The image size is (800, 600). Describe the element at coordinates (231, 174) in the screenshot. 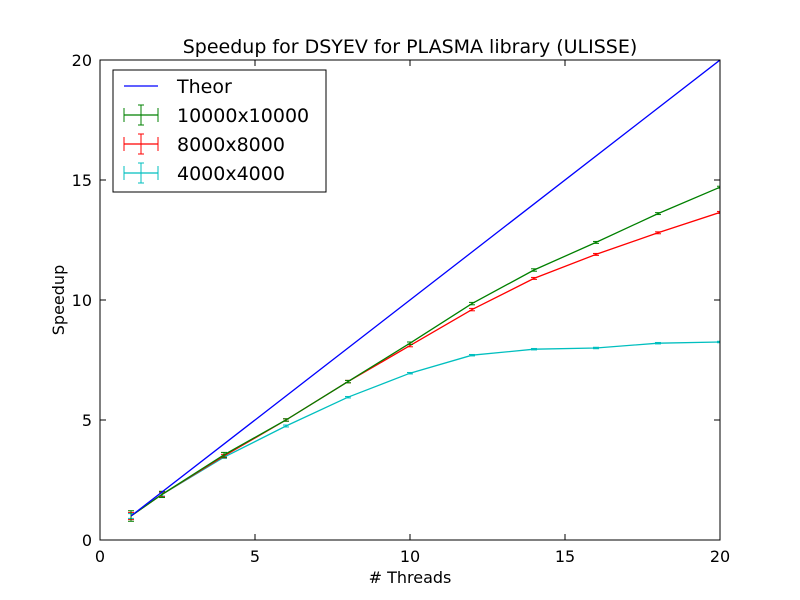

I see `legend-label: 4000x4000` at that location.